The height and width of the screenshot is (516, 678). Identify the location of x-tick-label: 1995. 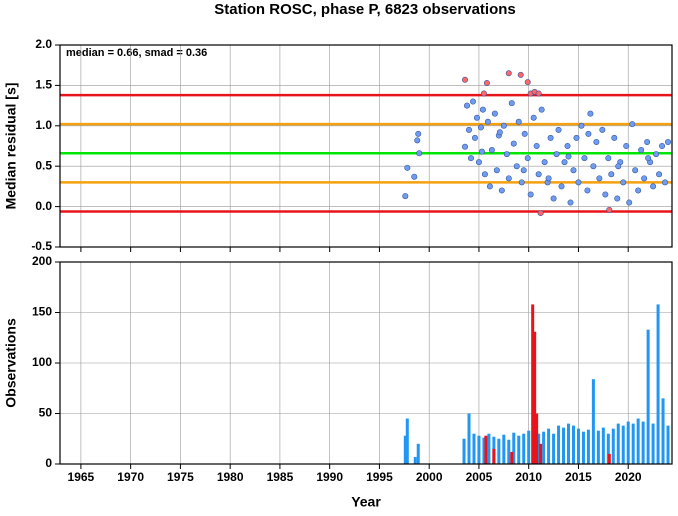
(379, 477).